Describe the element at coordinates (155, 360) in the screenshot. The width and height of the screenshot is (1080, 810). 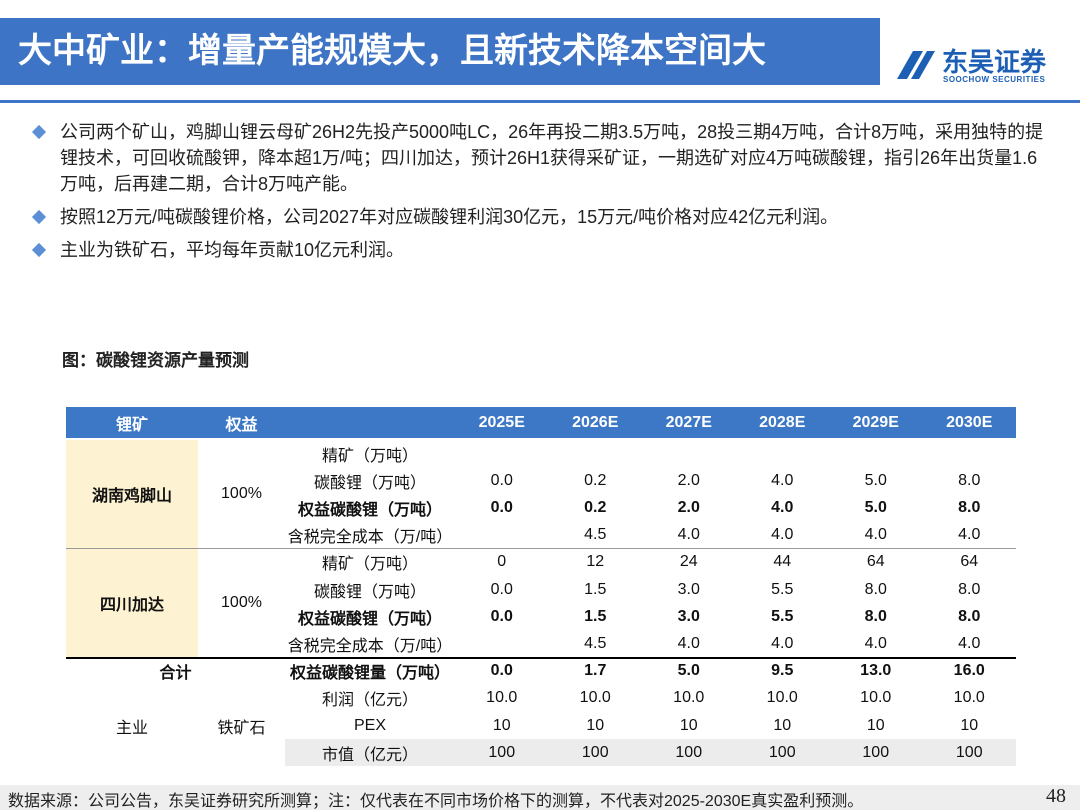
I see `caption: 图：碳酸锂资源产量预测` at that location.